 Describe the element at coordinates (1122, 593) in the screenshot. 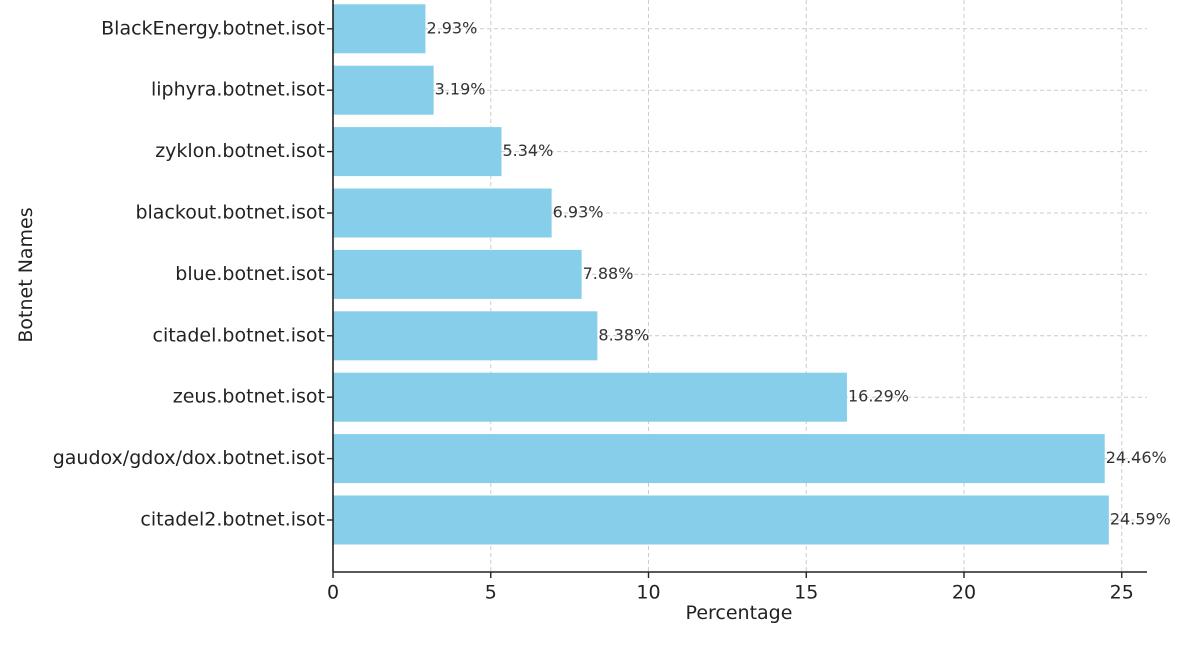

I see `x-tick-label: 25` at that location.